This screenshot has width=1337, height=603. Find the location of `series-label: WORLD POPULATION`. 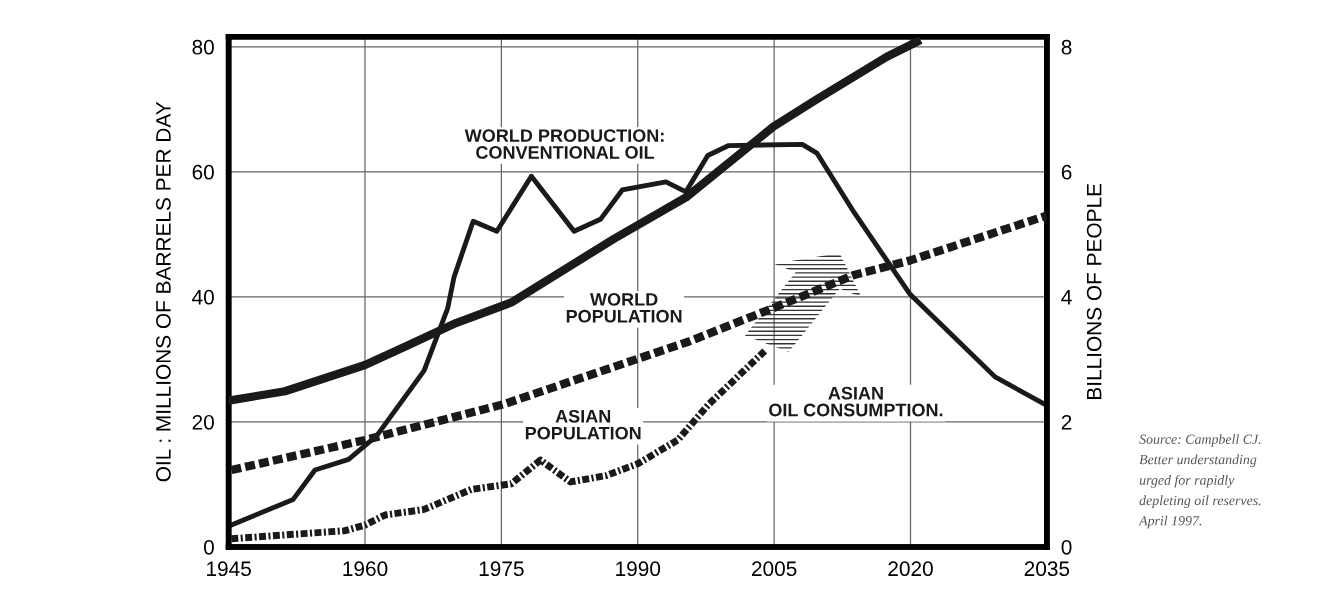

series-label: WORLD POPULATION is located at coordinates (624, 308).